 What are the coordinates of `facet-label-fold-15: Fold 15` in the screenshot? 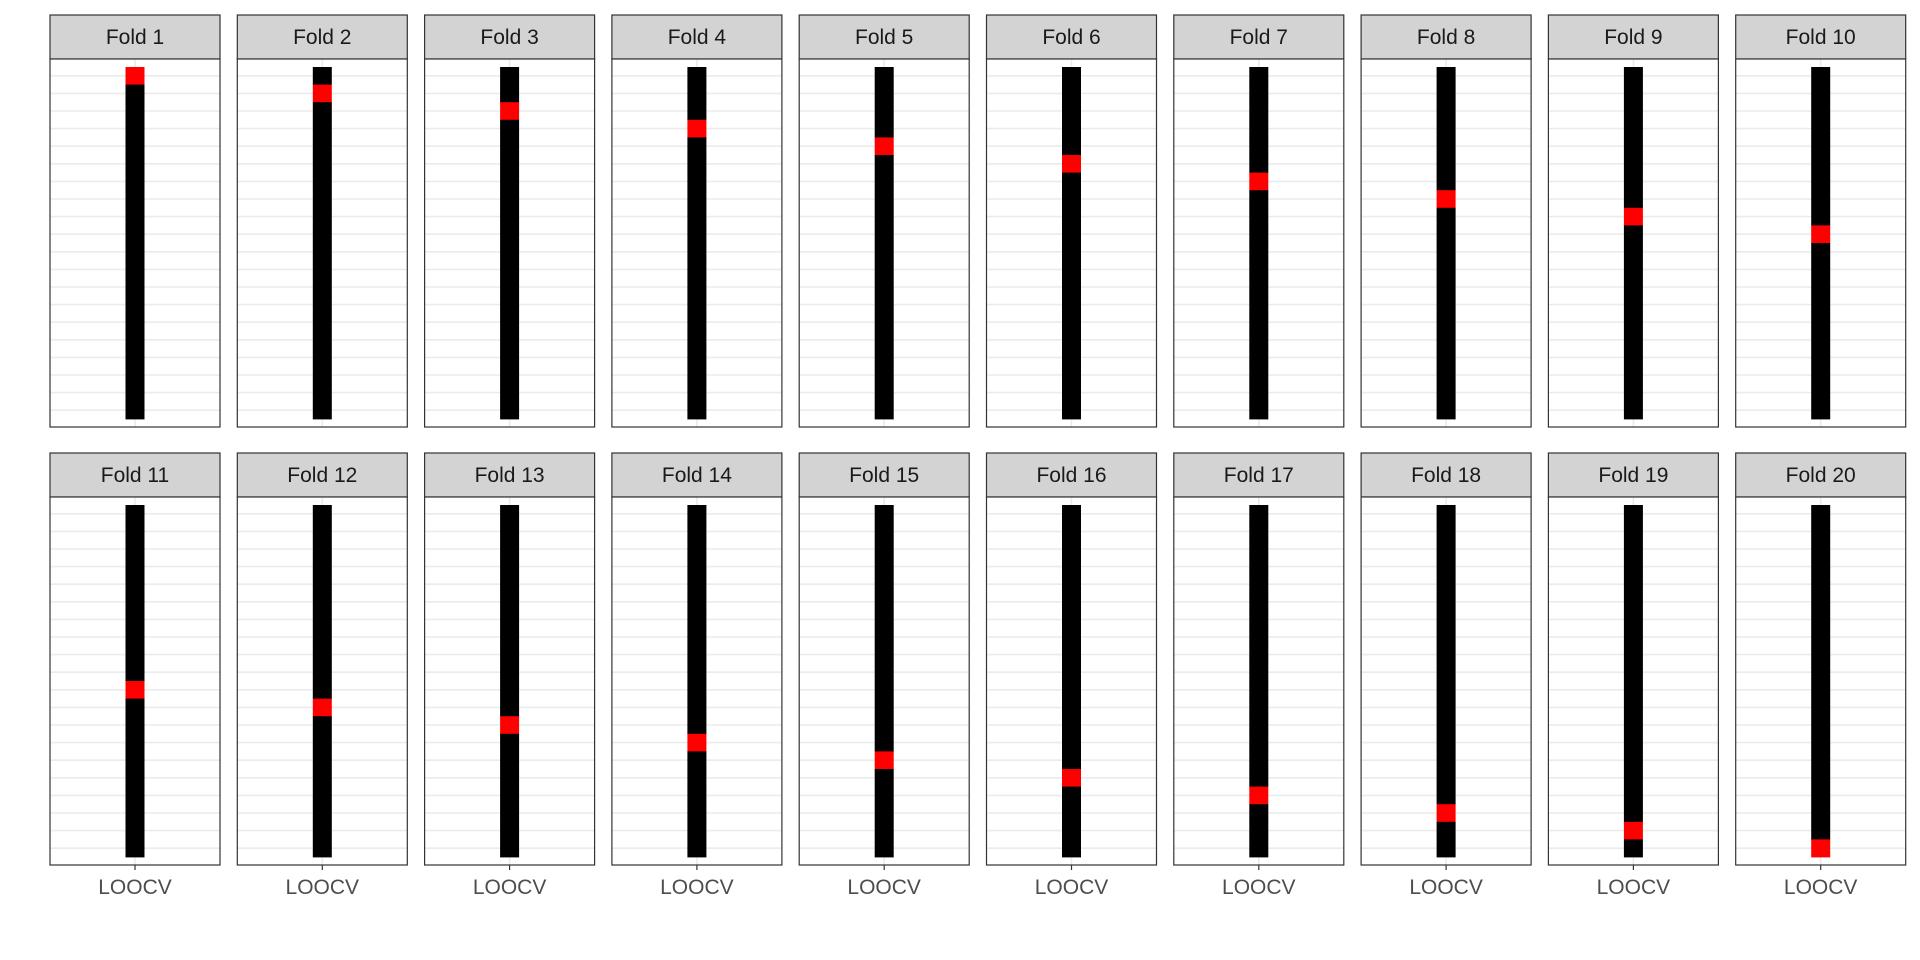 It's located at (884, 475).